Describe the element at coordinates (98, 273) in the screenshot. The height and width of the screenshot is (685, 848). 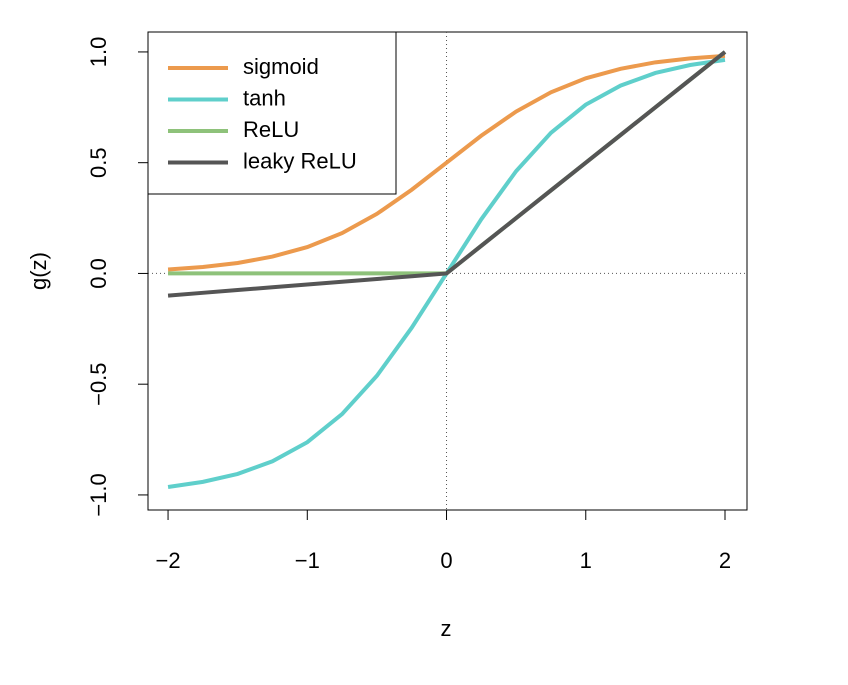
I see `y-tick-label: 0.0` at that location.